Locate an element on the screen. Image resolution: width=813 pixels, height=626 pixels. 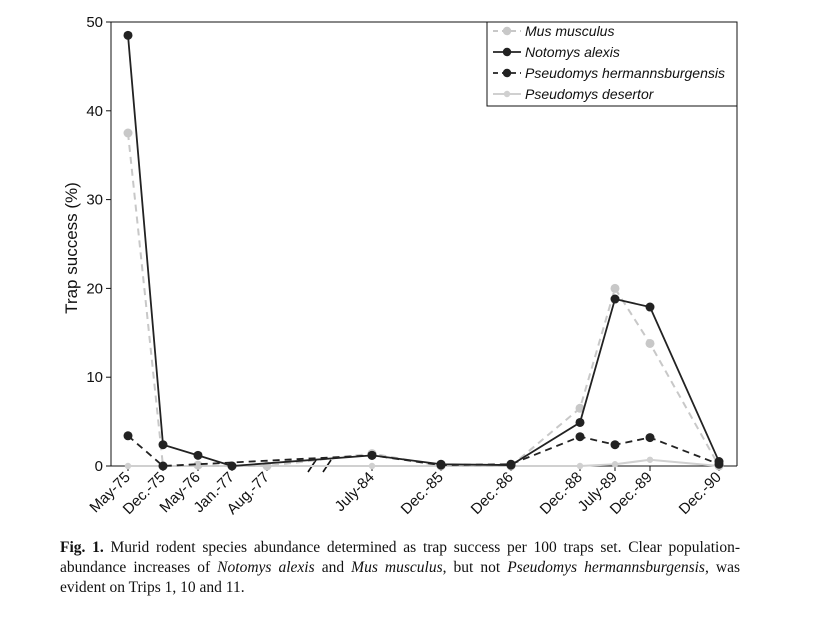
x-tick-label: Dec.-85 is located at coordinates (422, 493).